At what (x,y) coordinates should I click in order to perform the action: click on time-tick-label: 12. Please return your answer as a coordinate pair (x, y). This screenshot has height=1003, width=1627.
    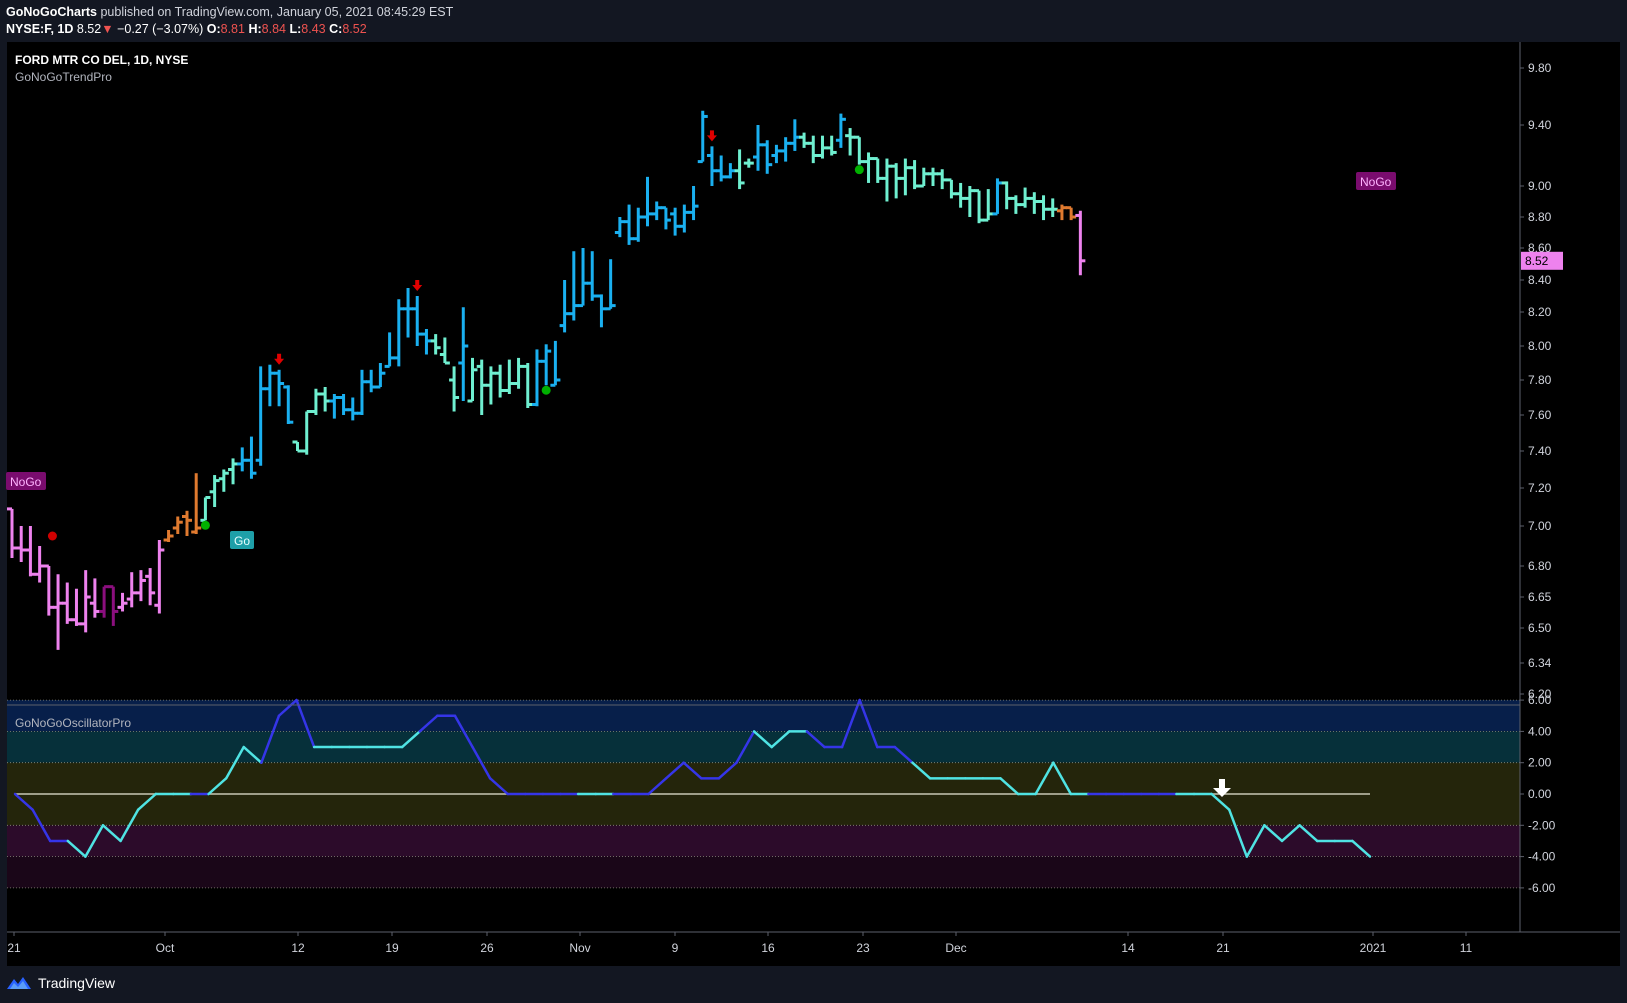
    Looking at the image, I should click on (298, 948).